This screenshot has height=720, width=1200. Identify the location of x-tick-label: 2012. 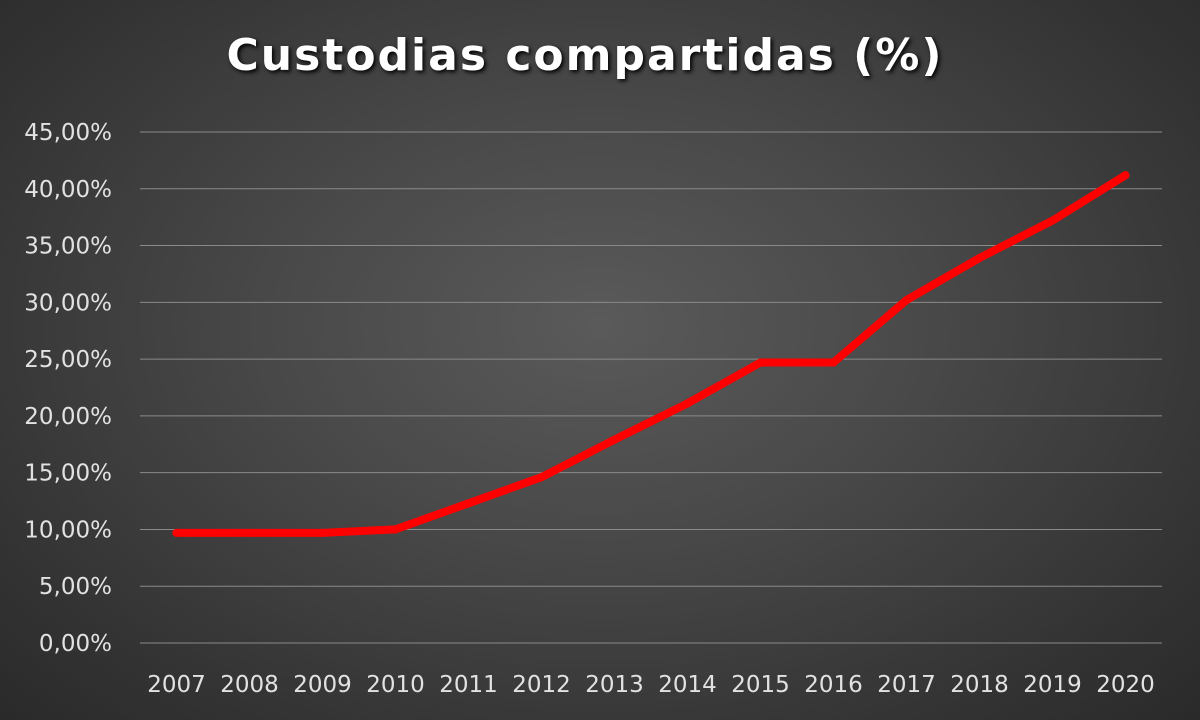
(541, 685).